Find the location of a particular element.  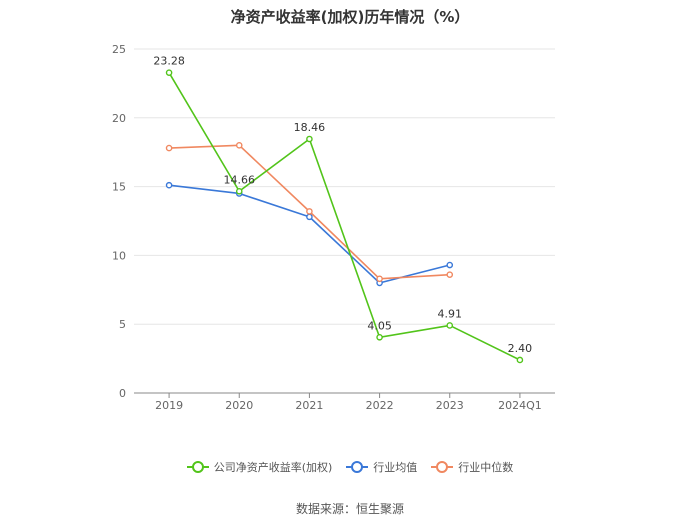

y-tick-label: 5 is located at coordinates (122, 324).